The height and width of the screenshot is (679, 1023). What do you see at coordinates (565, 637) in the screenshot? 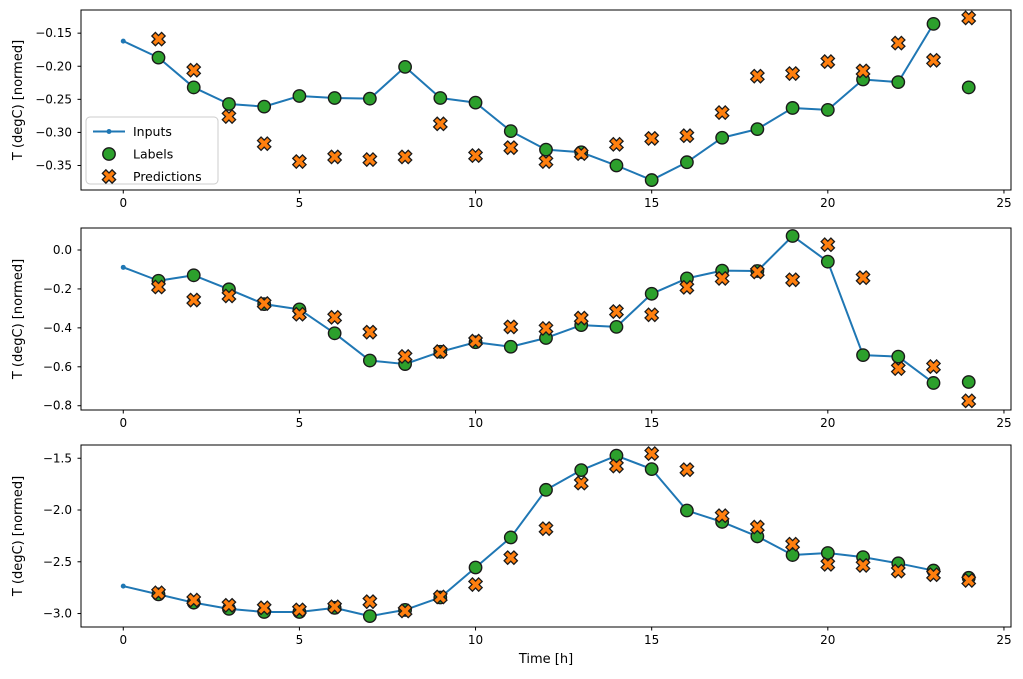
I see `x-axis: 0 5 10 15 20 25` at bounding box center [565, 637].